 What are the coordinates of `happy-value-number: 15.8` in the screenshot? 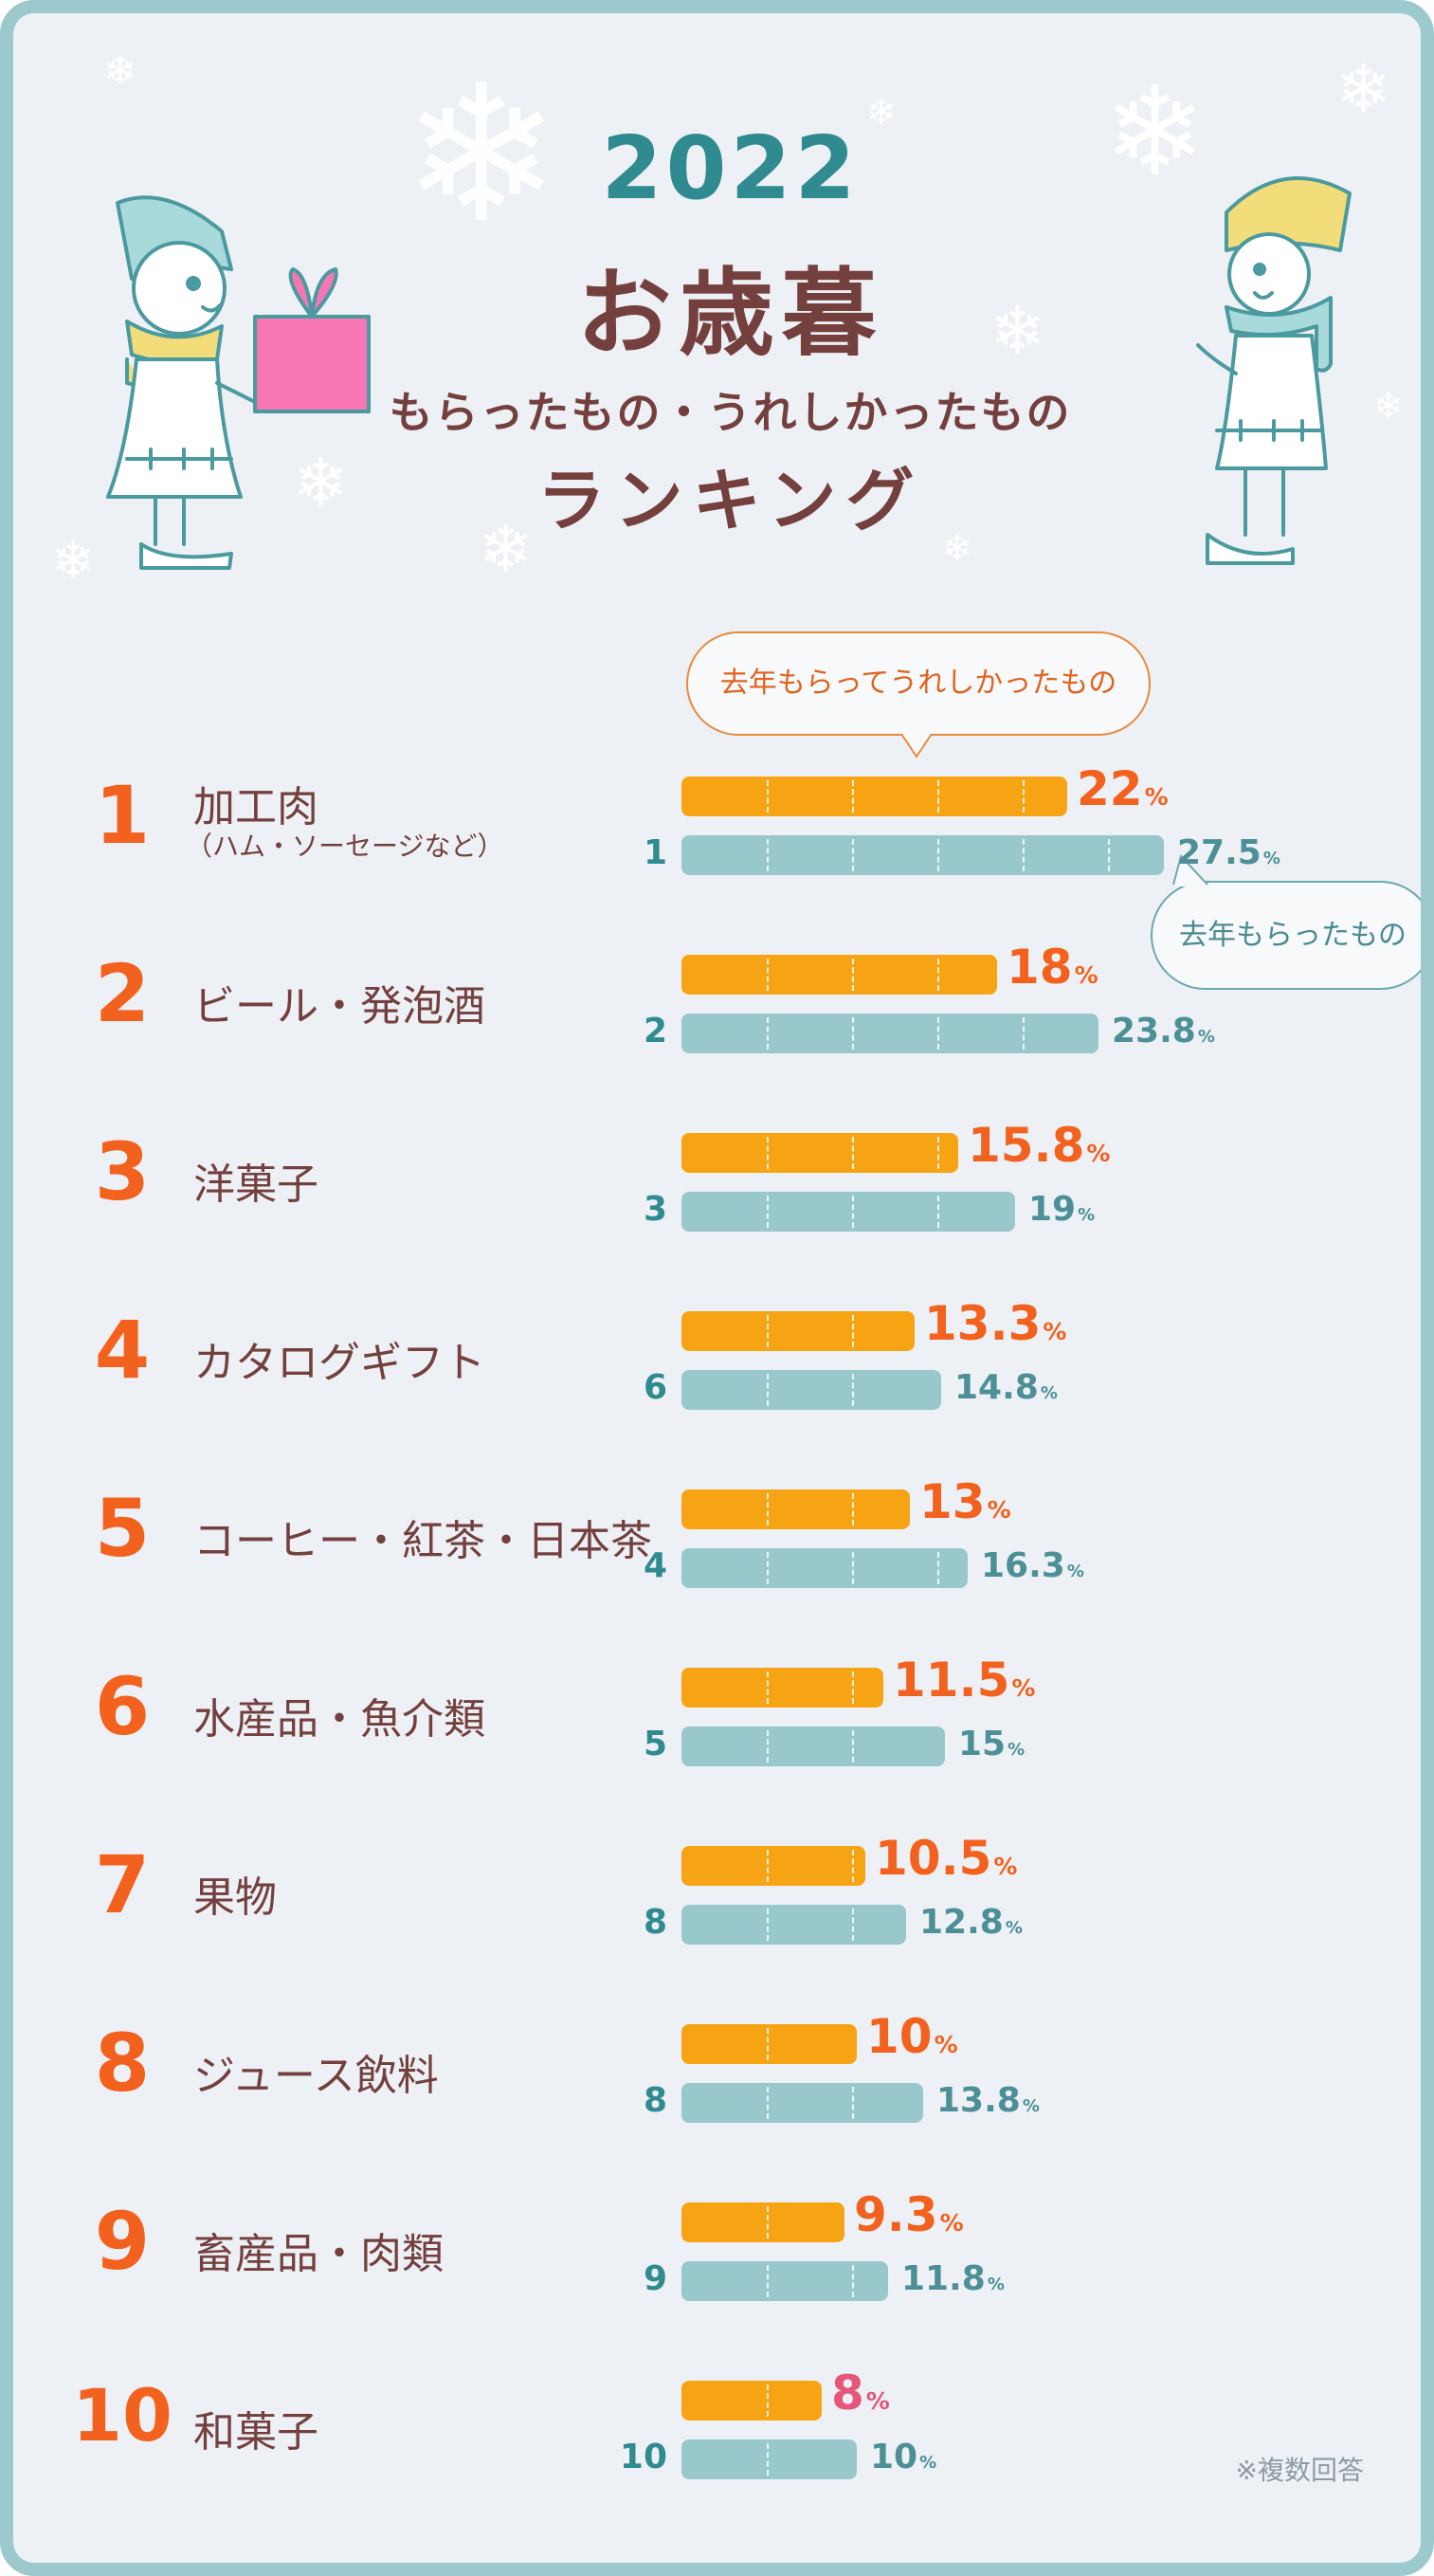 It's located at (1026, 1145).